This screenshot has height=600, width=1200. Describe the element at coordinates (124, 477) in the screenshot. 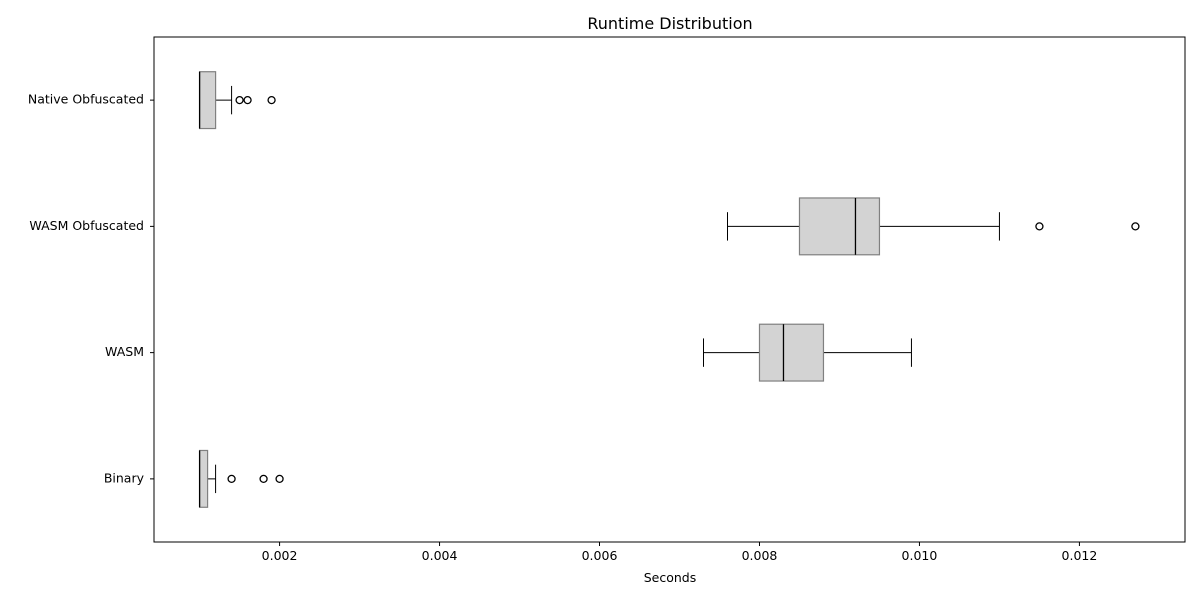

I see `y-tick-label: Binary` at that location.